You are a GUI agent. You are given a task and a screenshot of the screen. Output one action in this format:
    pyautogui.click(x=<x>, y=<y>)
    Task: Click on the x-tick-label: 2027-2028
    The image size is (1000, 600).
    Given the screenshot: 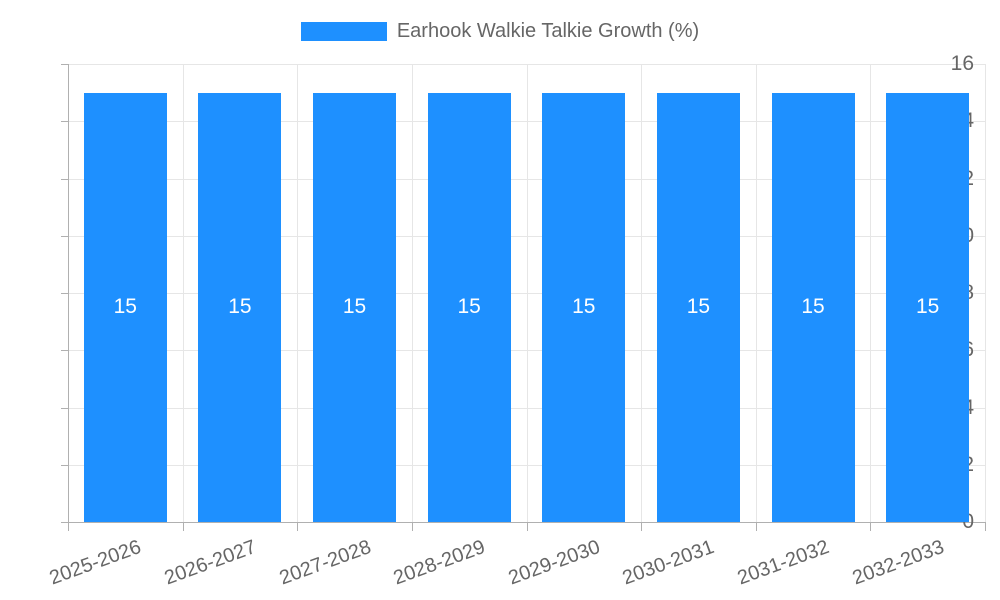 What is the action you would take?
    pyautogui.click(x=325, y=563)
    